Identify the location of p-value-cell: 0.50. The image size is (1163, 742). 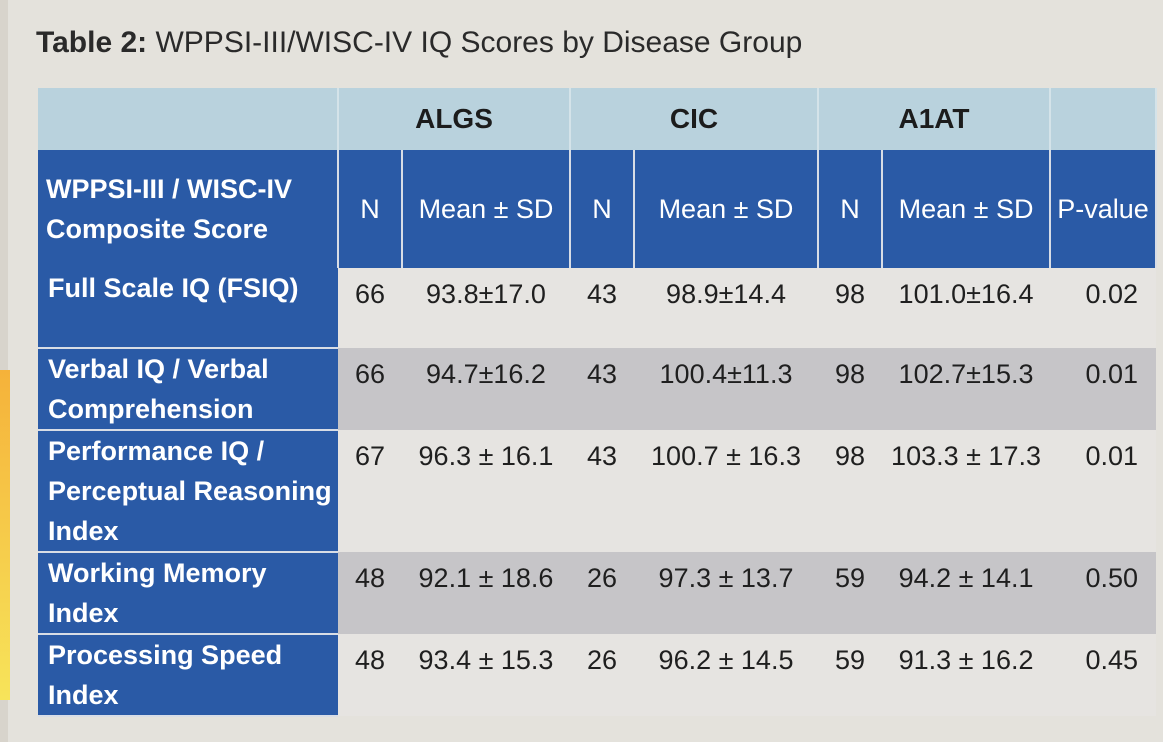
(1103, 593).